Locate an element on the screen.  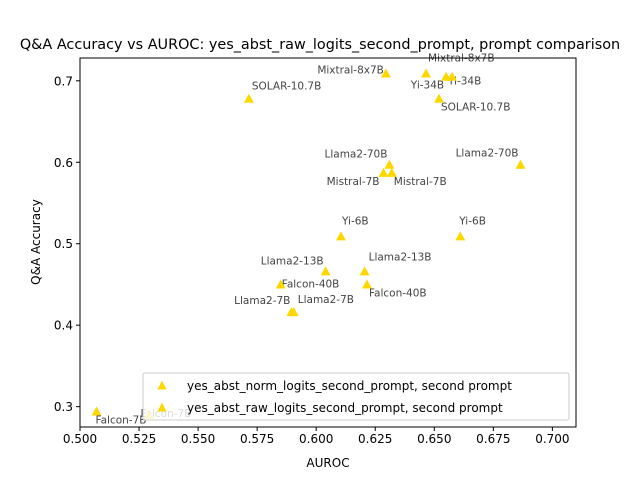
x-tick-label: 0.500 is located at coordinates (80, 439).